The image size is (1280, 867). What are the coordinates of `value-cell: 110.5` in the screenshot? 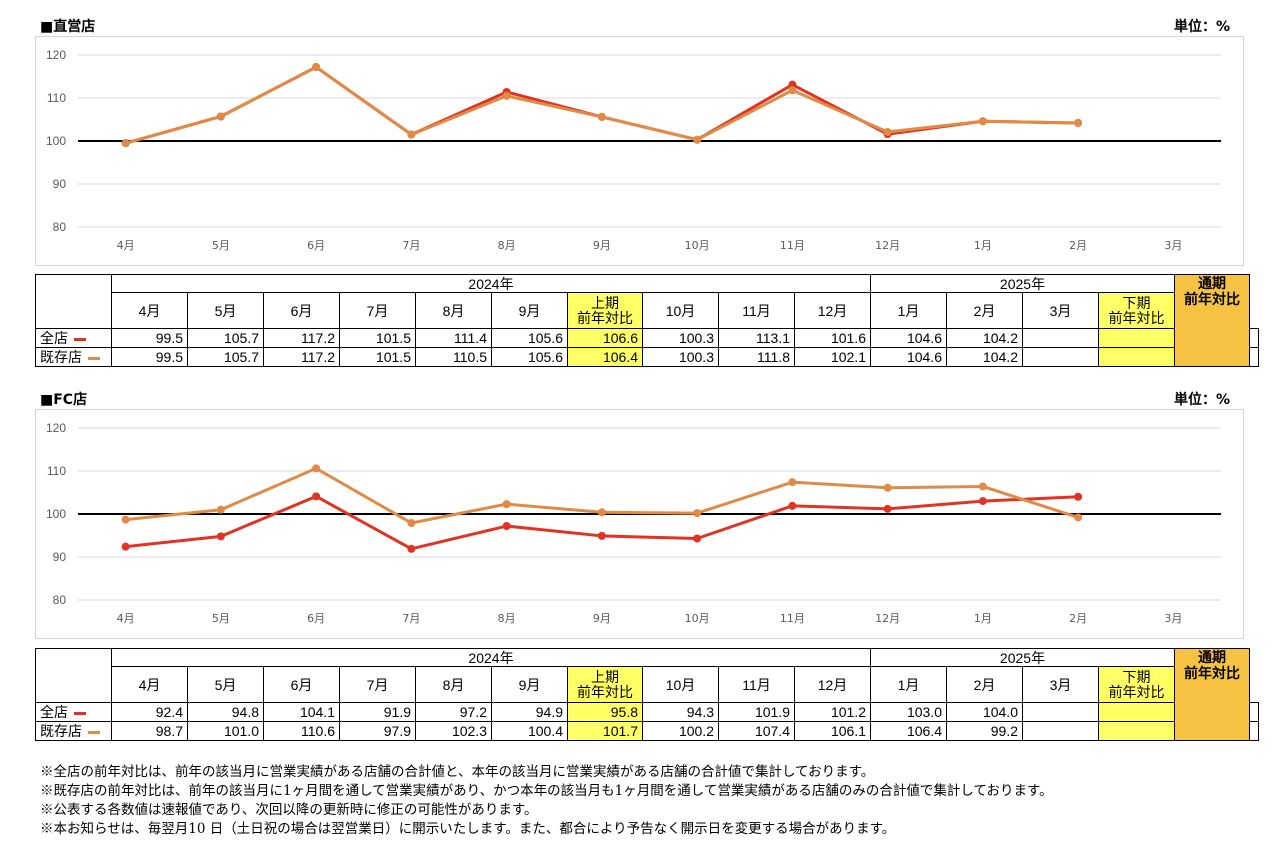 It's located at (453, 357).